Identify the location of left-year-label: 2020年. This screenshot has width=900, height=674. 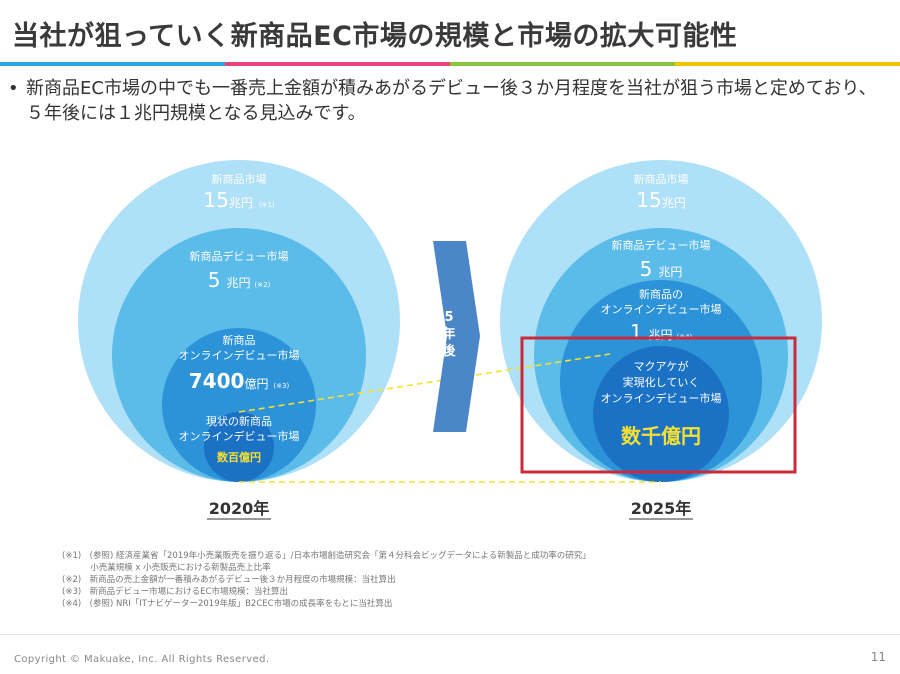
(239, 508).